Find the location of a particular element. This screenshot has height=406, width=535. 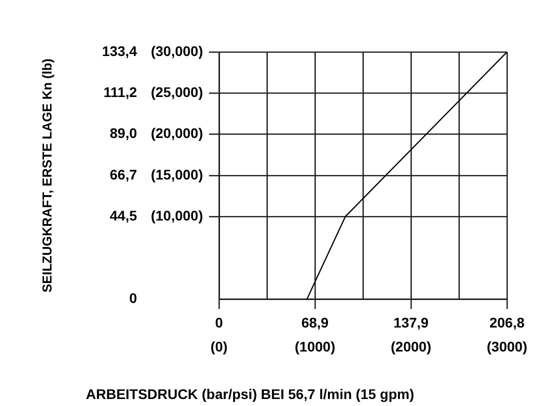

y2-tick-label: (25,000) is located at coordinates (176, 92).